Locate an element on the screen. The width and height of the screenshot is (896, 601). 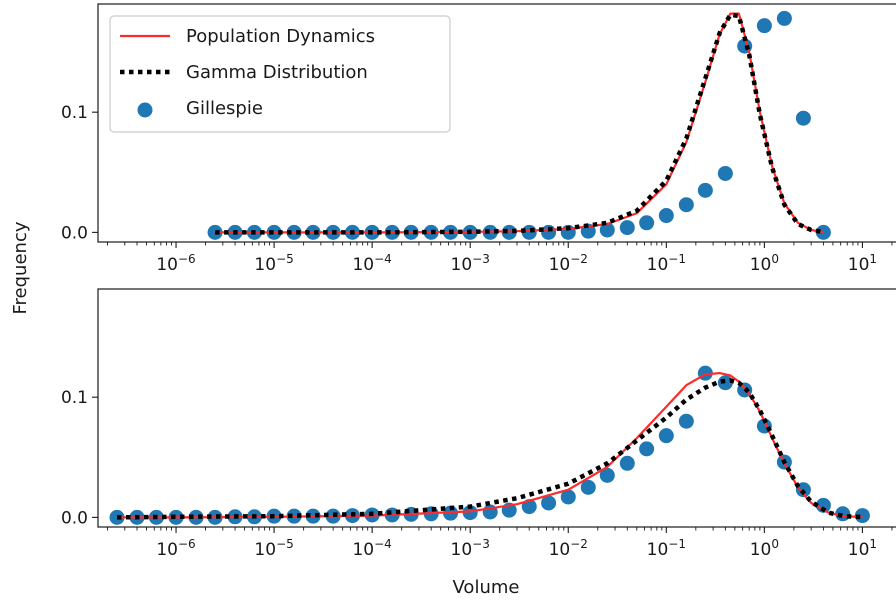
legend-marker-swatch is located at coordinates (145, 110).